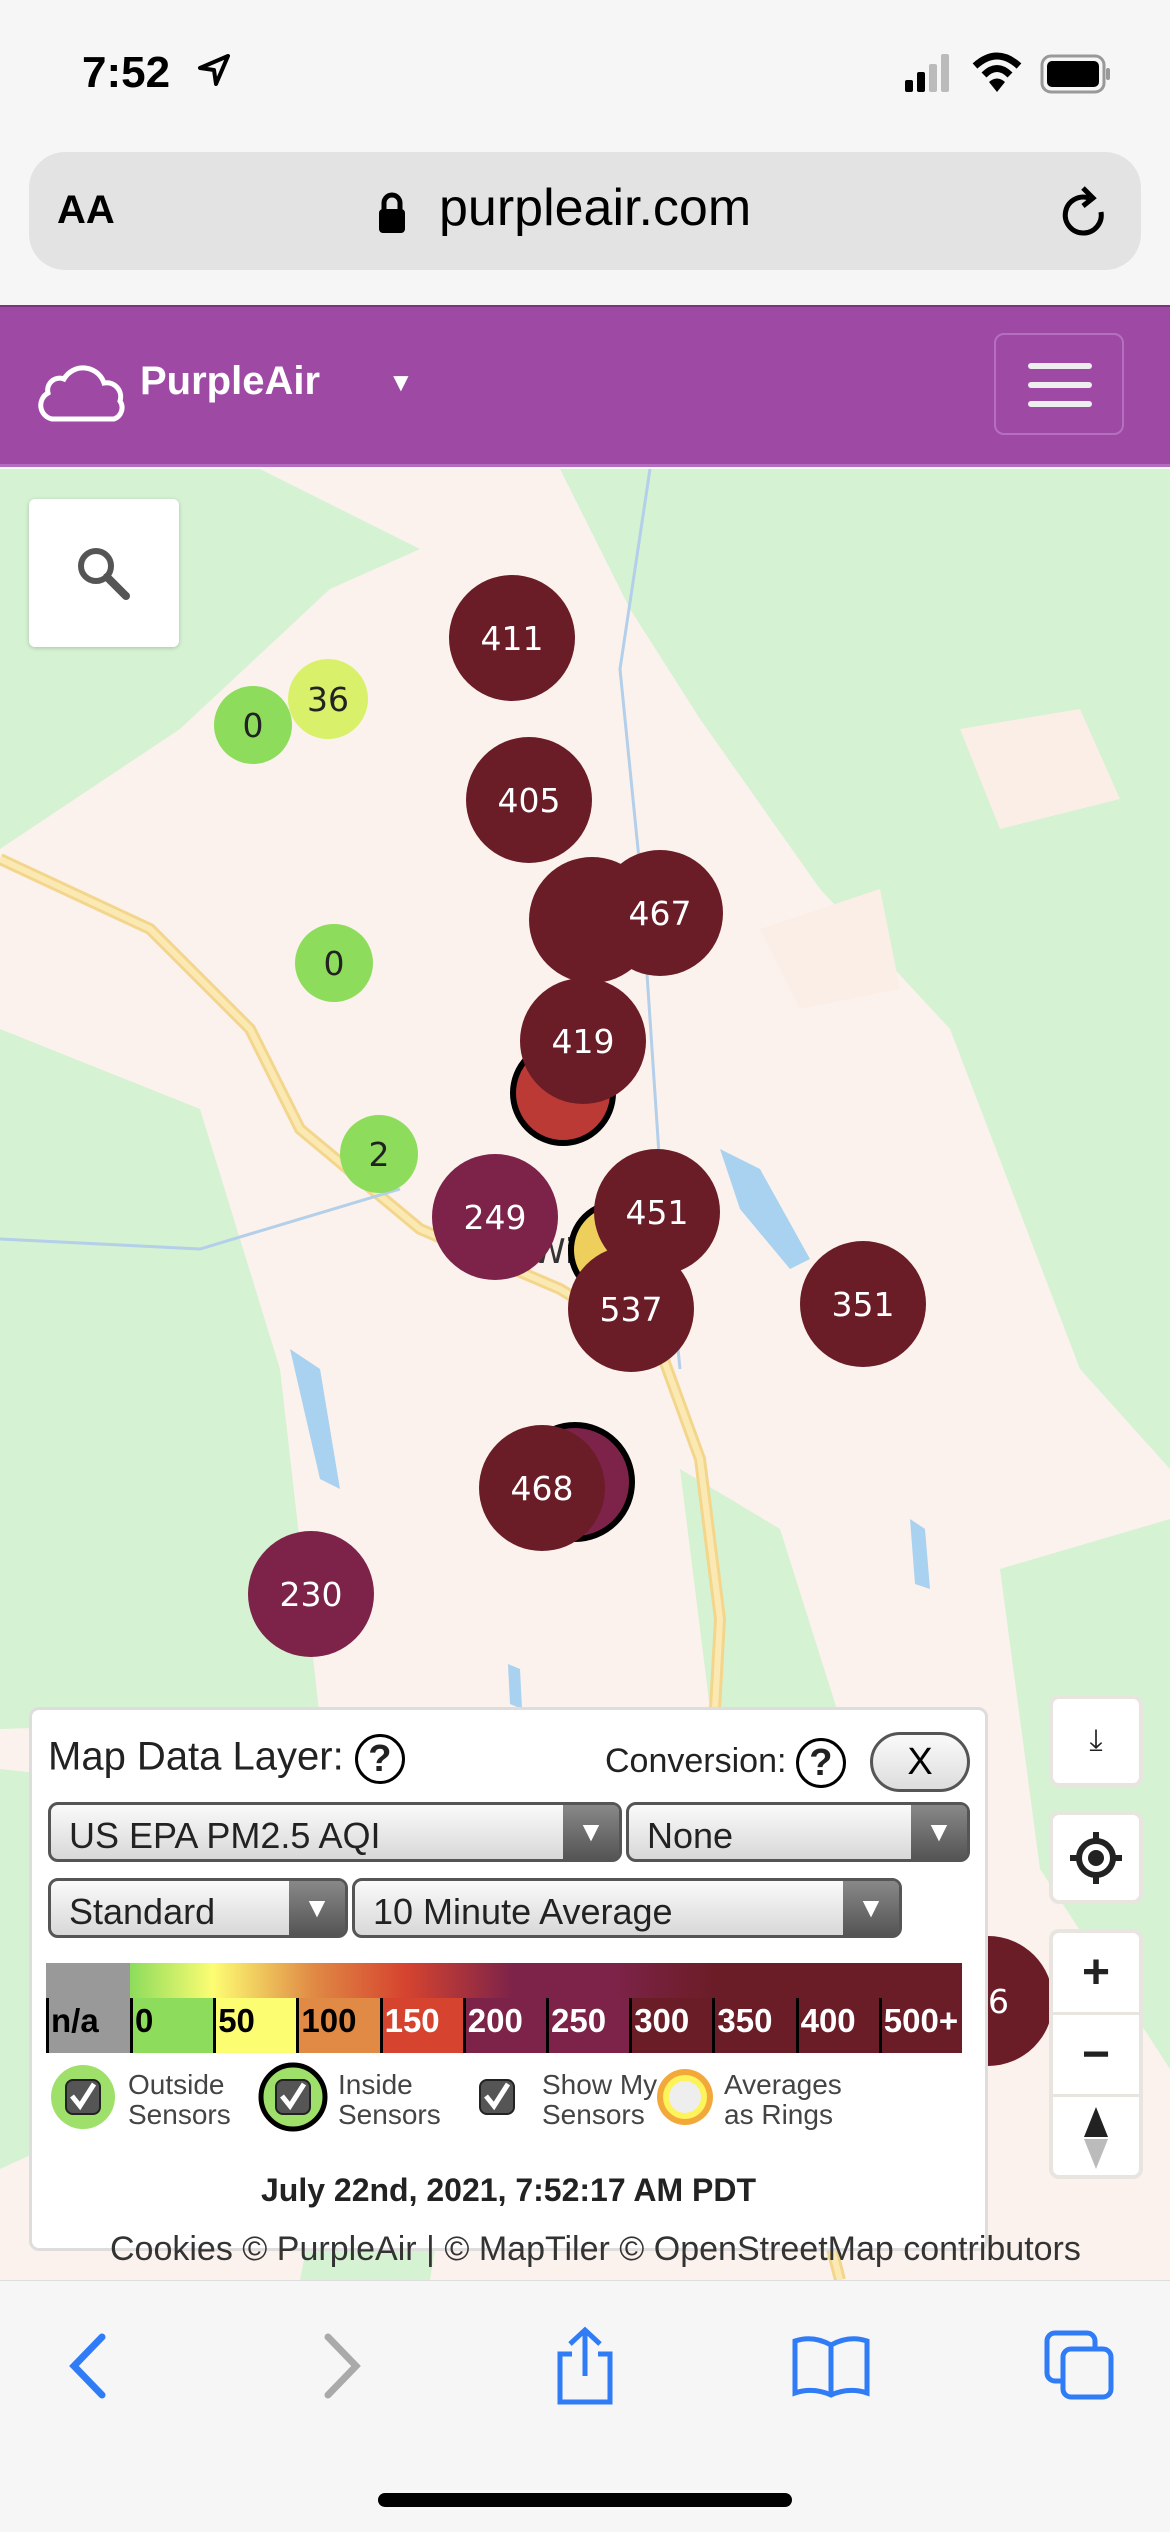  I want to click on hamburger-menu-button, so click(1059, 384).